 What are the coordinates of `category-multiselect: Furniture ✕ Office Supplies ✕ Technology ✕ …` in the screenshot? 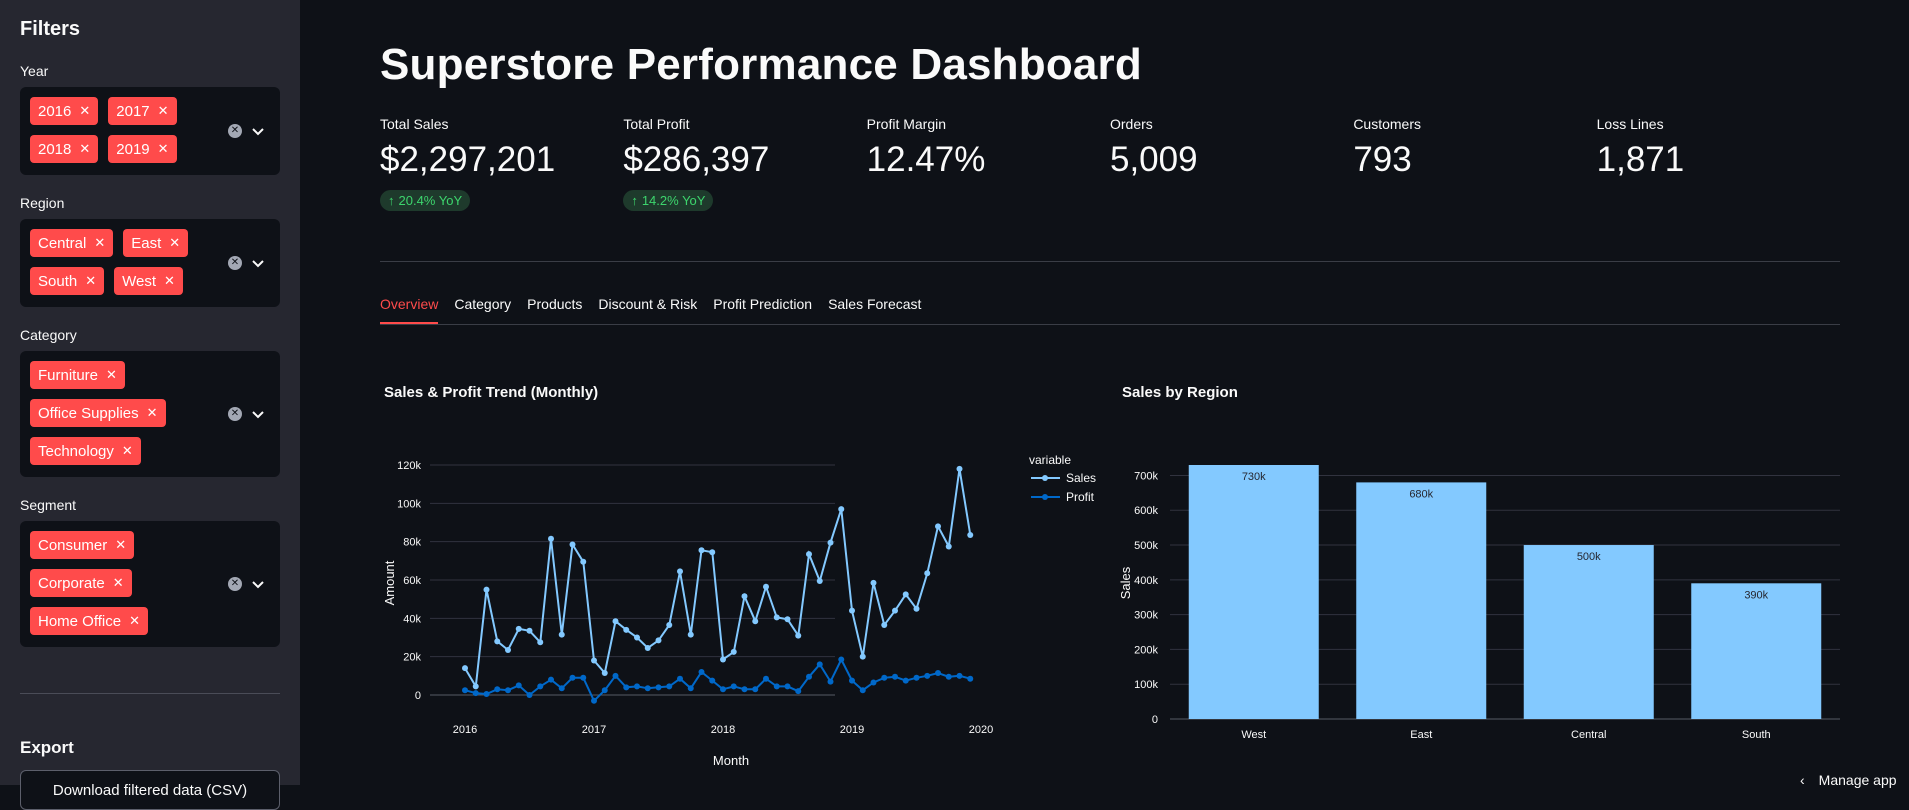 It's located at (150, 414).